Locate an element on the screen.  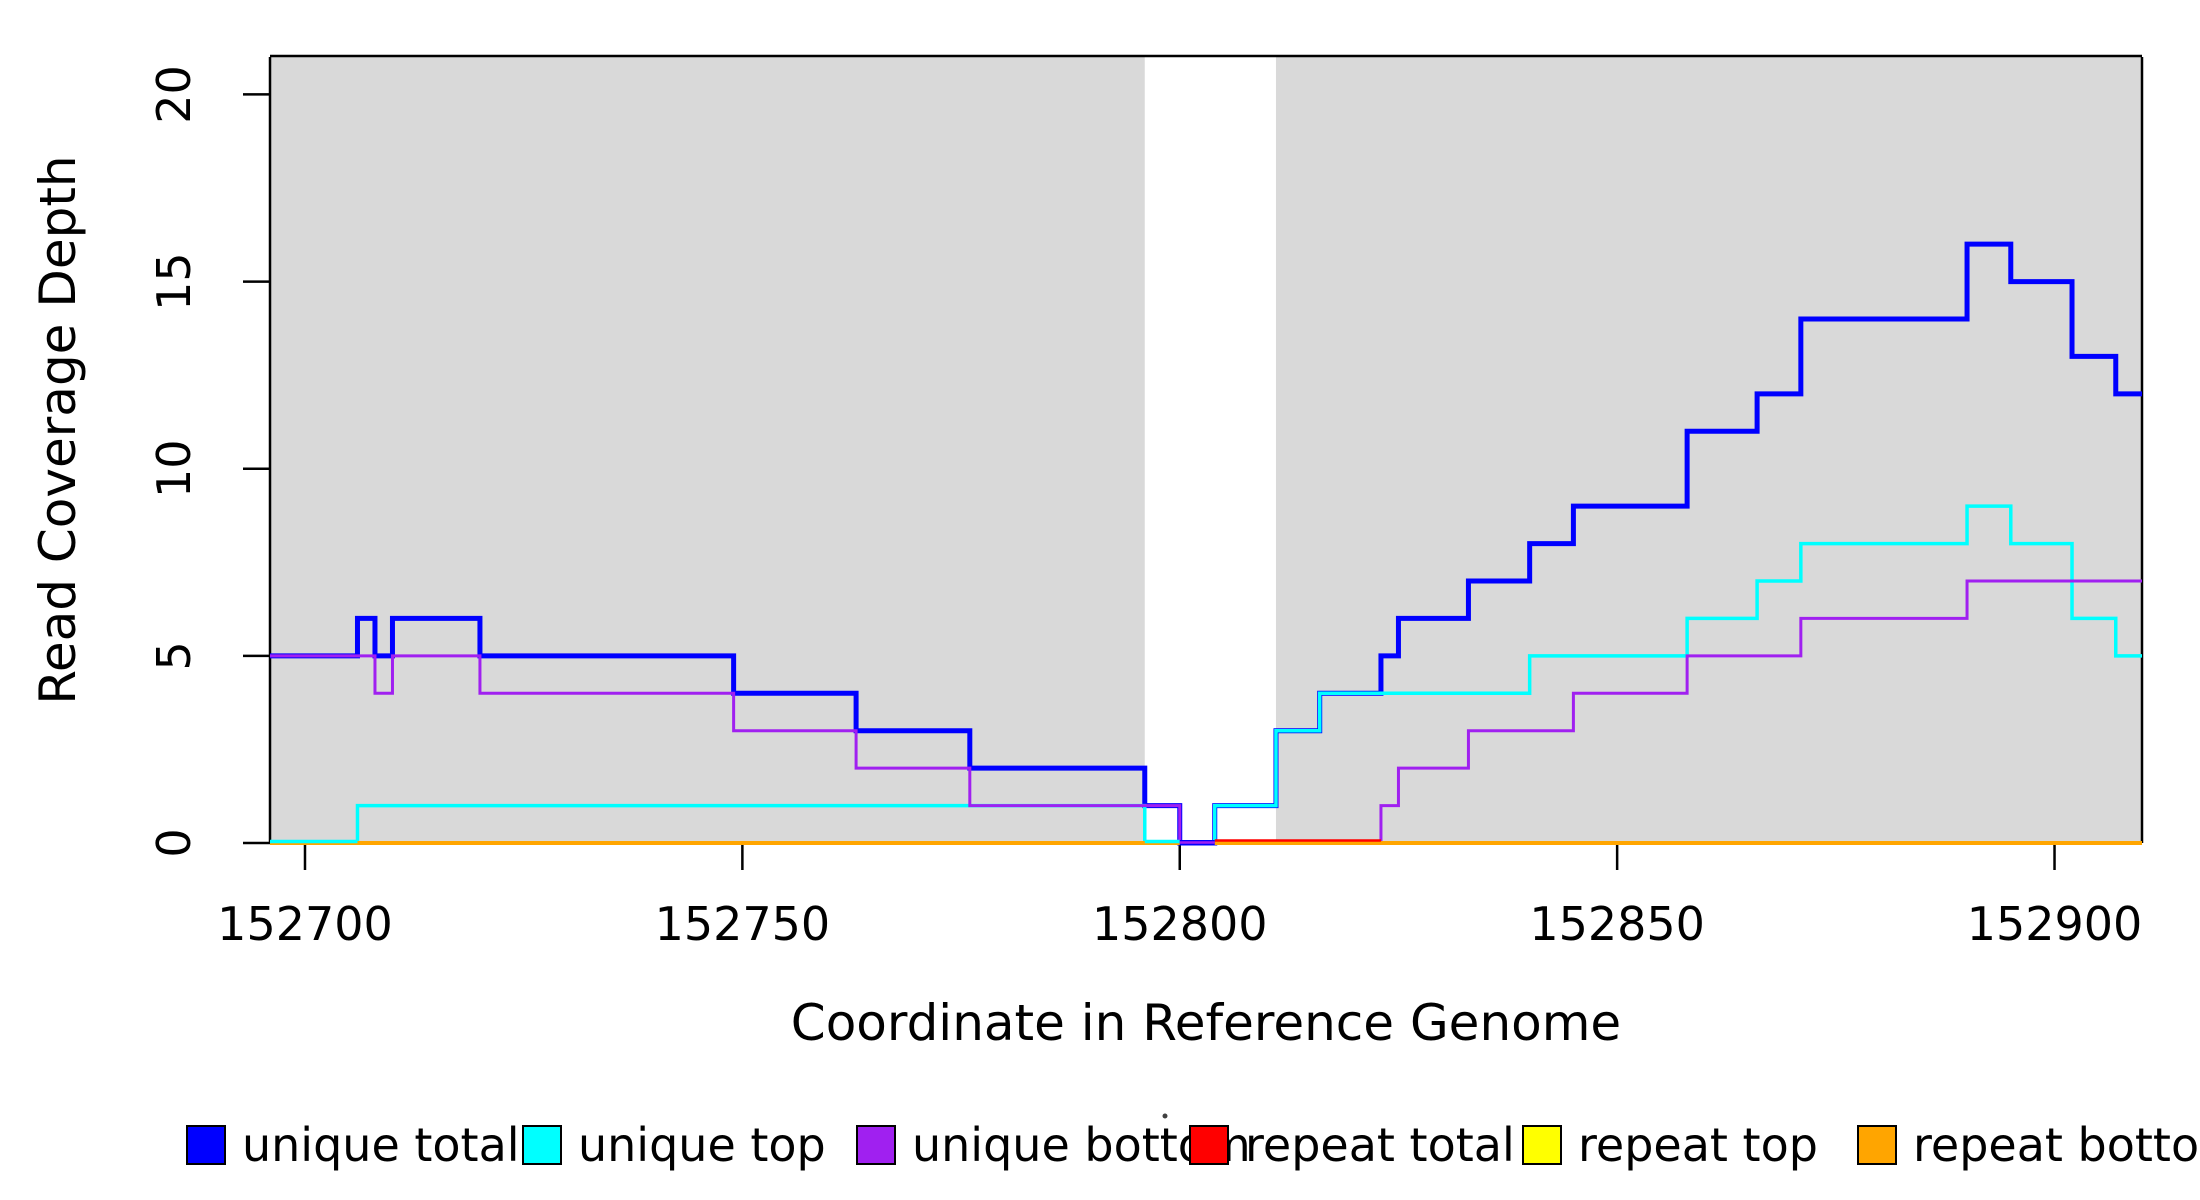
stray-dot is located at coordinates (1165, 1116).